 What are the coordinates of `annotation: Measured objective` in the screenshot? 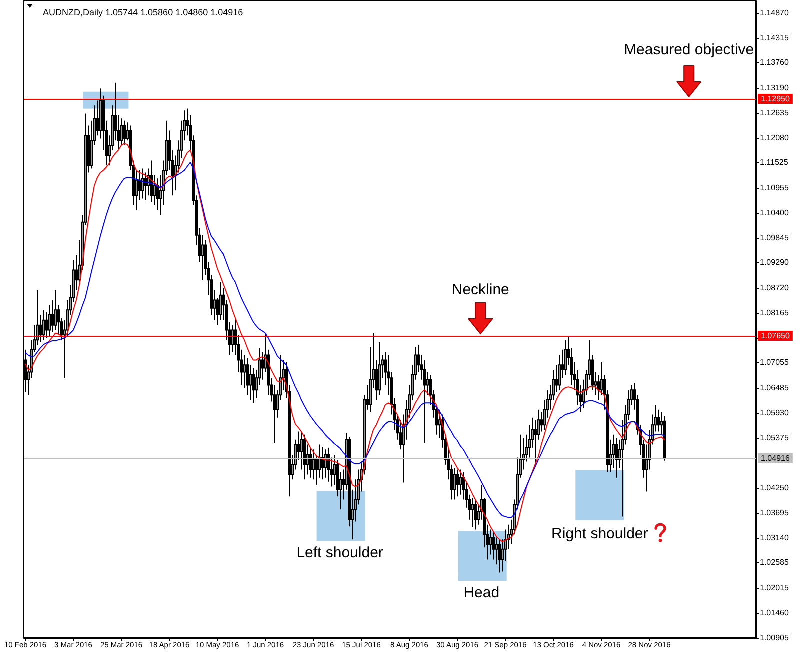 It's located at (689, 49).